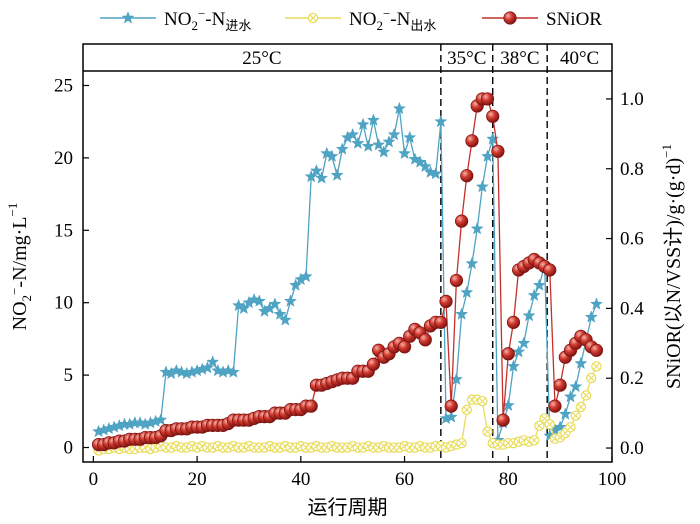  Describe the element at coordinates (300, 479) in the screenshot. I see `x-tick-label: 40` at that location.